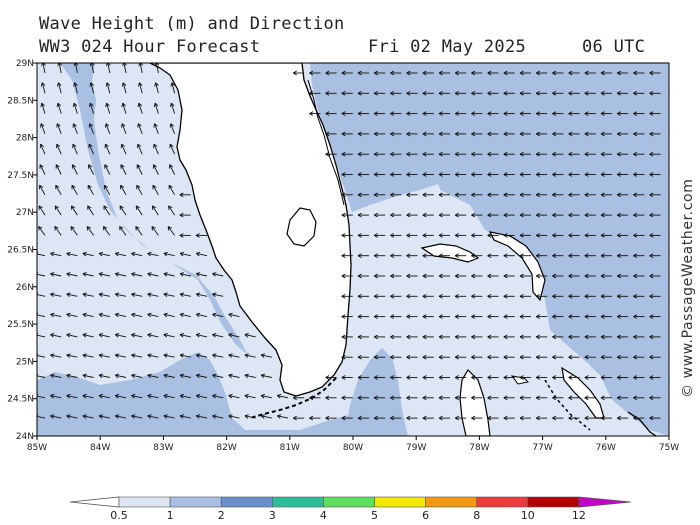  What do you see at coordinates (688, 288) in the screenshot?
I see `credit-watermark: © www.PassageWeather.com` at bounding box center [688, 288].